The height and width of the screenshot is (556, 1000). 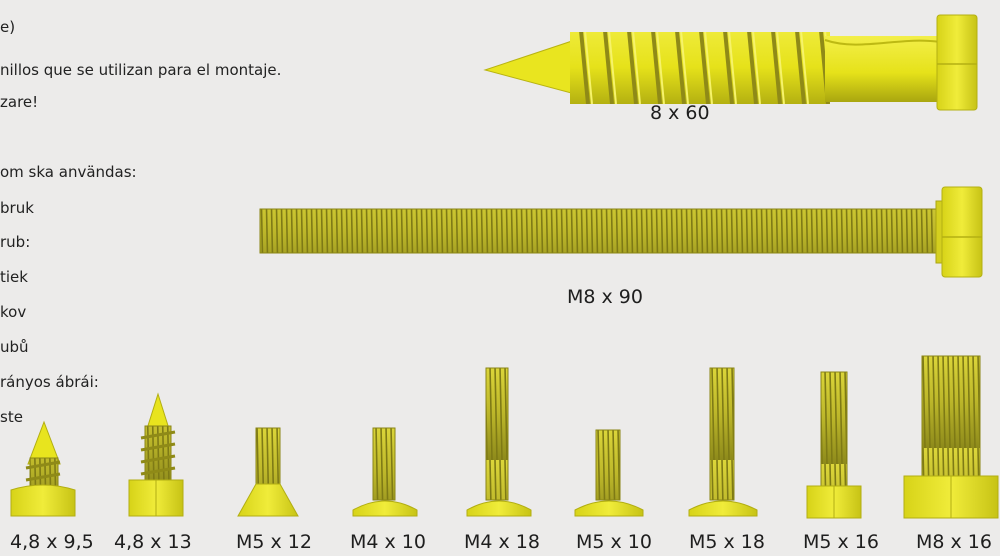 I want to click on screw-4-8x9-5-illustration, so click(x=43, y=468).